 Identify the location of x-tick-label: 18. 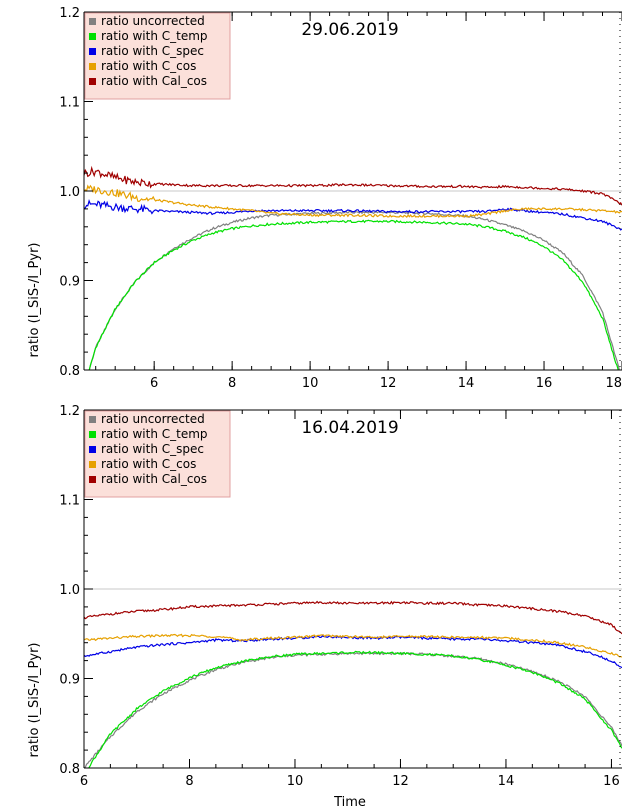
(613, 383).